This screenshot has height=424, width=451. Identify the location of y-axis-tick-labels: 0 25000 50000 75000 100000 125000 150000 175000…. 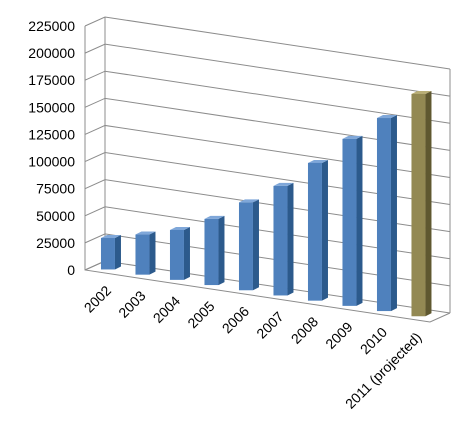
(51, 148).